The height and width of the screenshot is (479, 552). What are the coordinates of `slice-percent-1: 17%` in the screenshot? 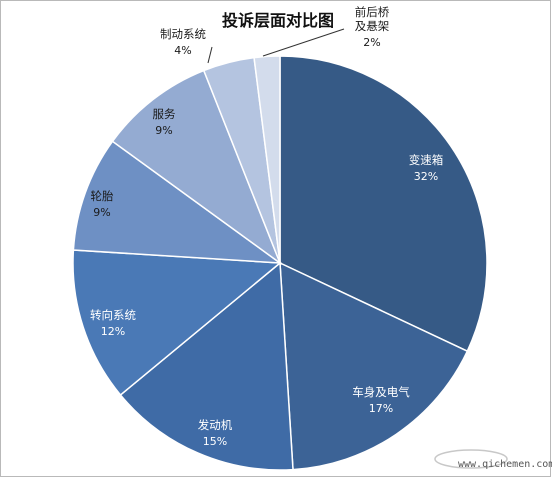 It's located at (381, 408).